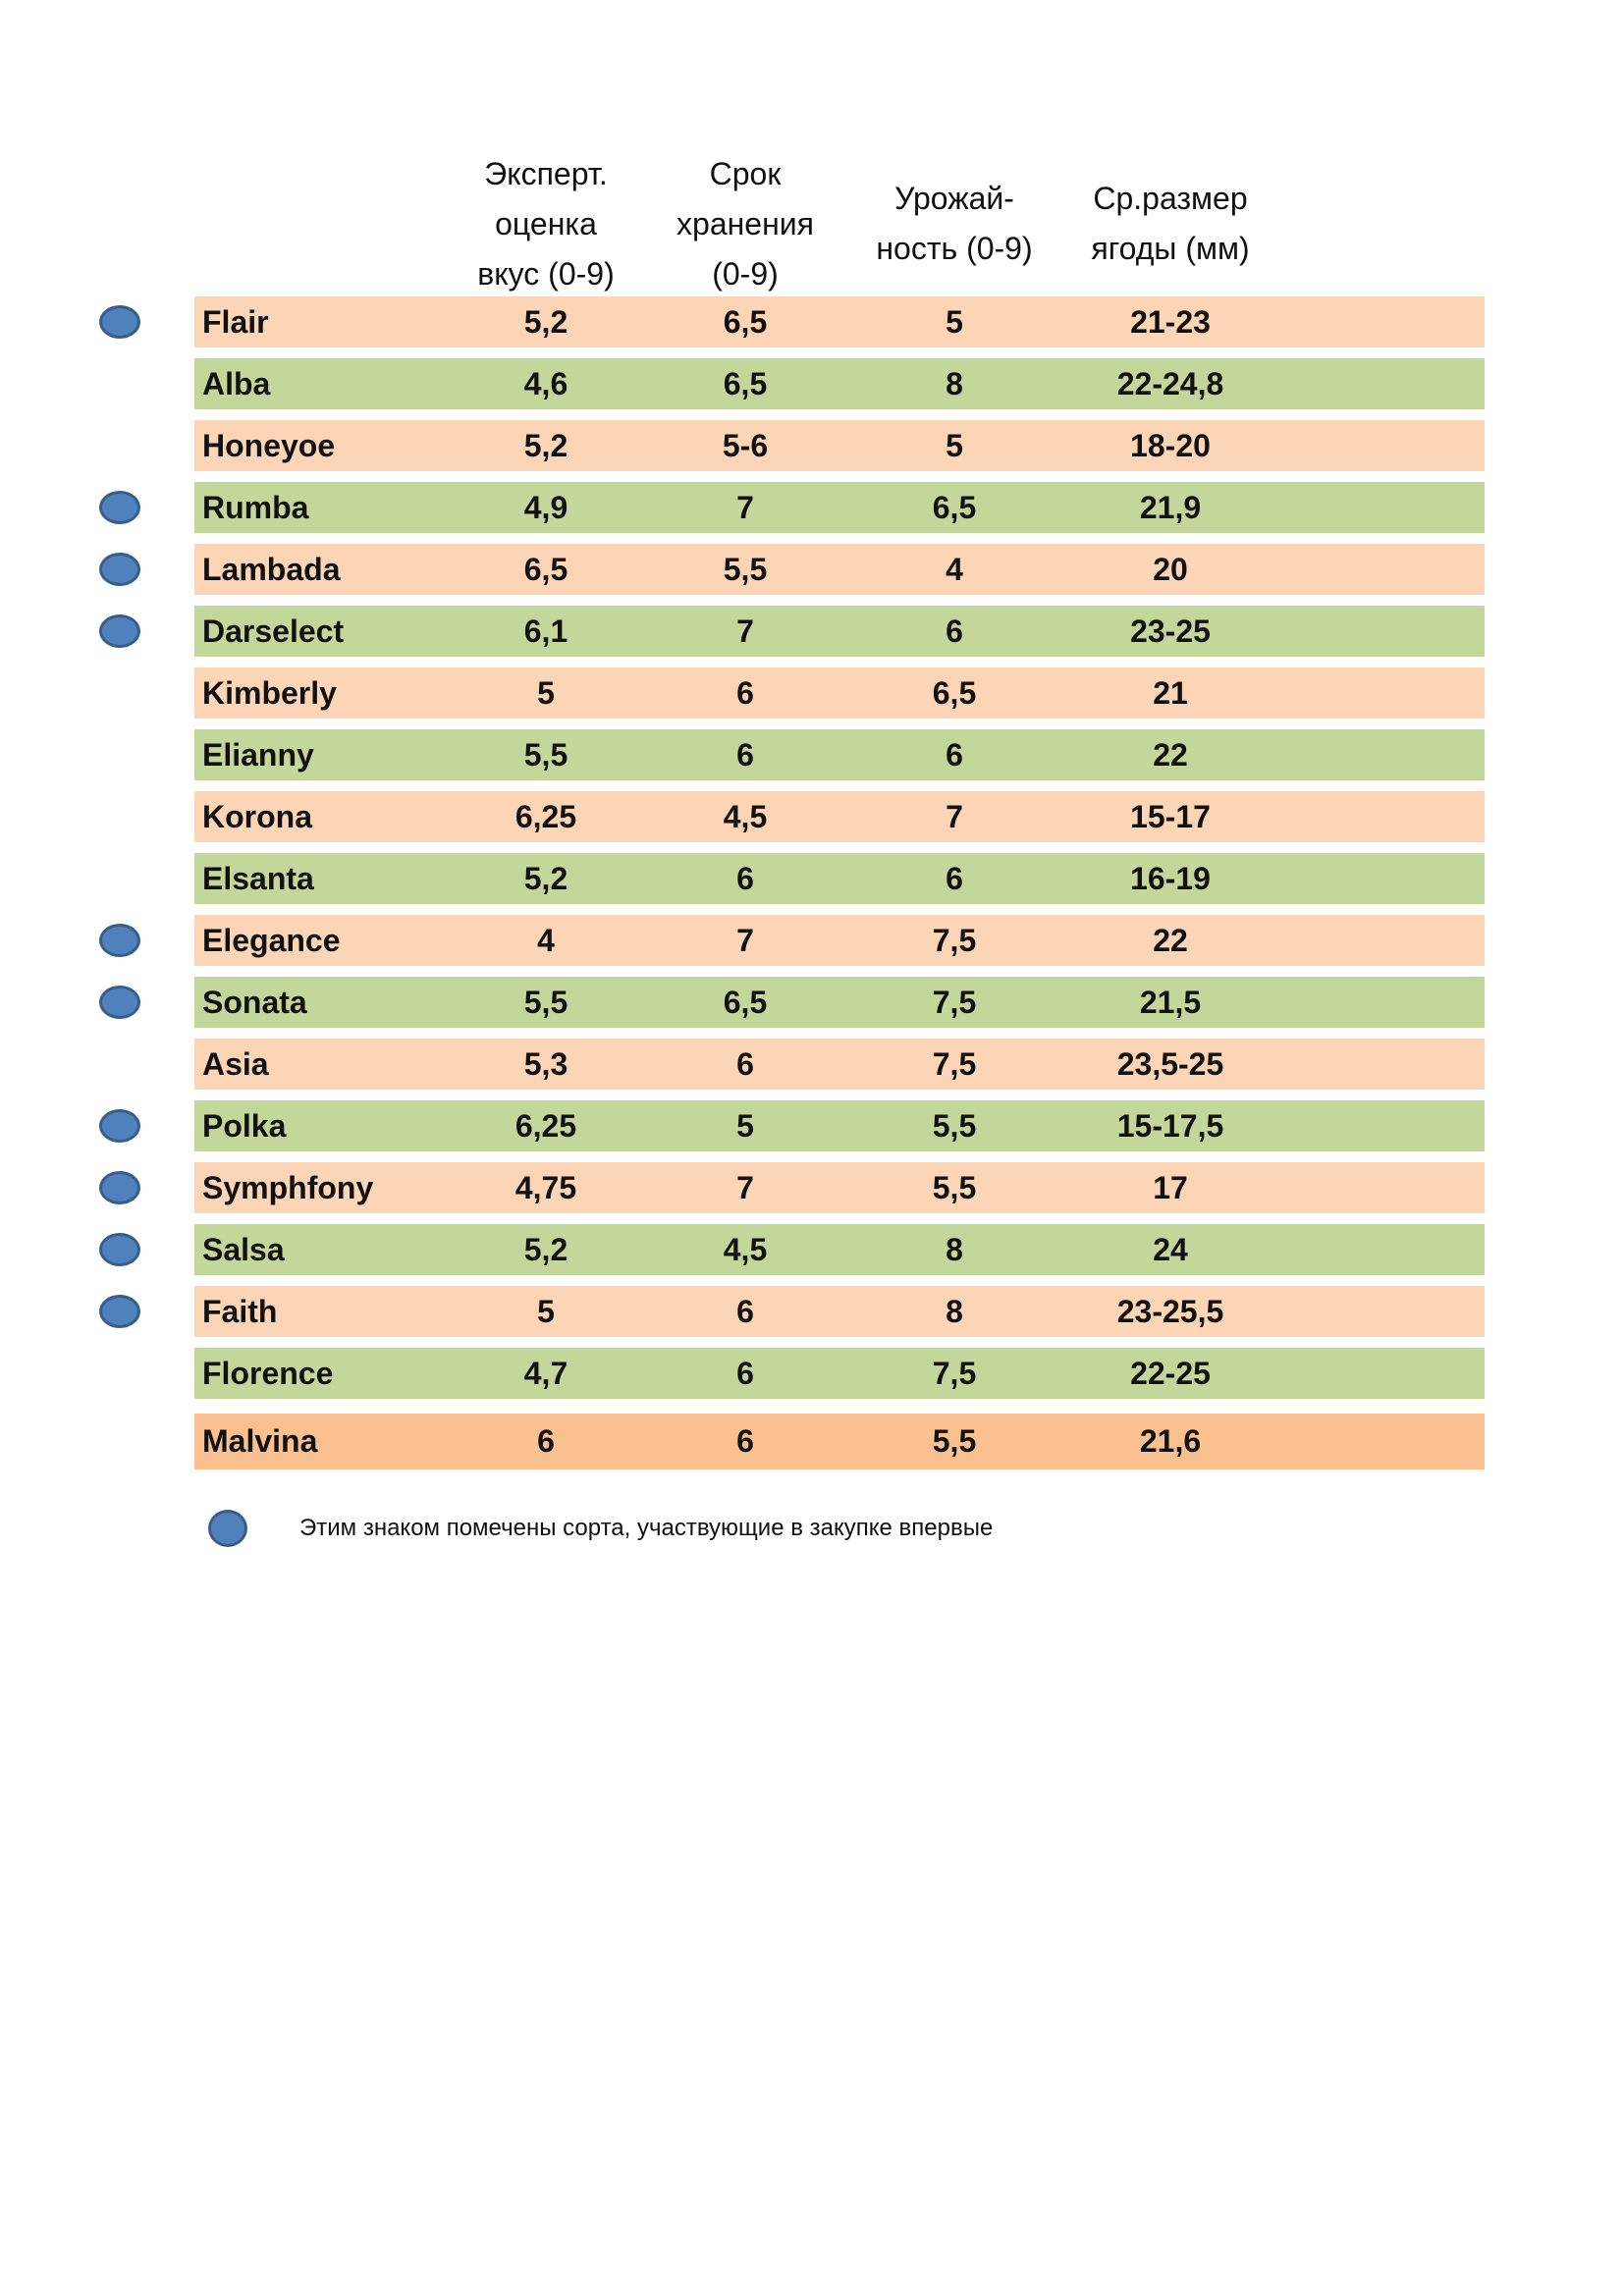 The height and width of the screenshot is (2296, 1623). I want to click on table-row: Elianny 5,5 6 6 22, so click(839, 754).